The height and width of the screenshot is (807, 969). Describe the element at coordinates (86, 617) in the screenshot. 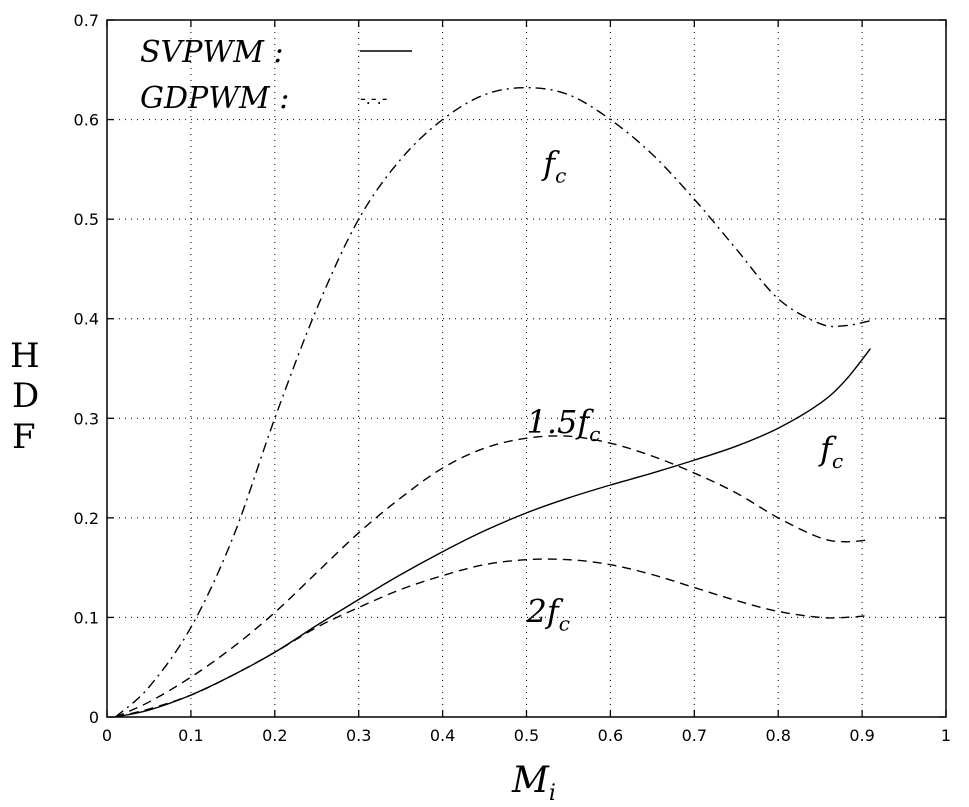

I see `y-tick-label: 0.1` at that location.